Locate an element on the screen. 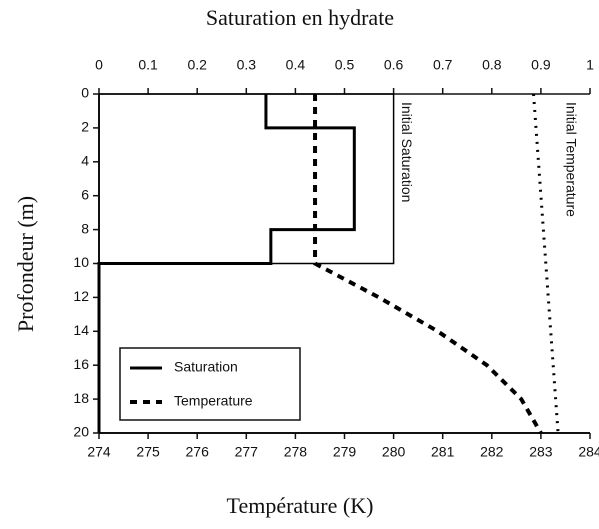 The image size is (599, 529). y-tick-label: 8 is located at coordinates (85, 228).